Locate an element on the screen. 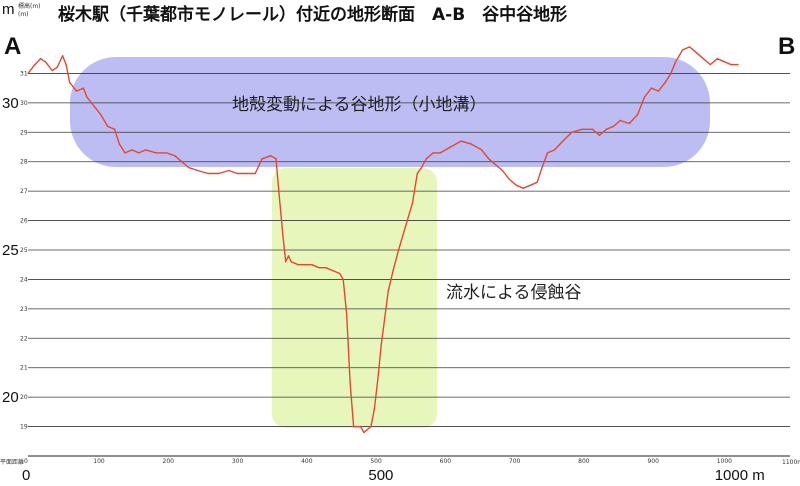 The height and width of the screenshot is (486, 800). x-minor-tick-0: 0 is located at coordinates (26, 461).